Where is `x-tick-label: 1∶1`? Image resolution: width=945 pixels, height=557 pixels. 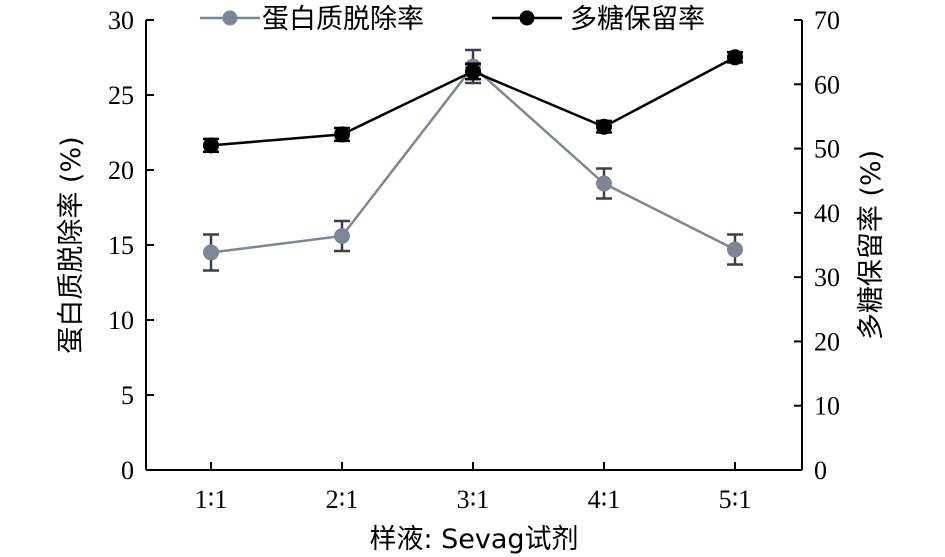 x-tick-label: 1∶1 is located at coordinates (211, 499).